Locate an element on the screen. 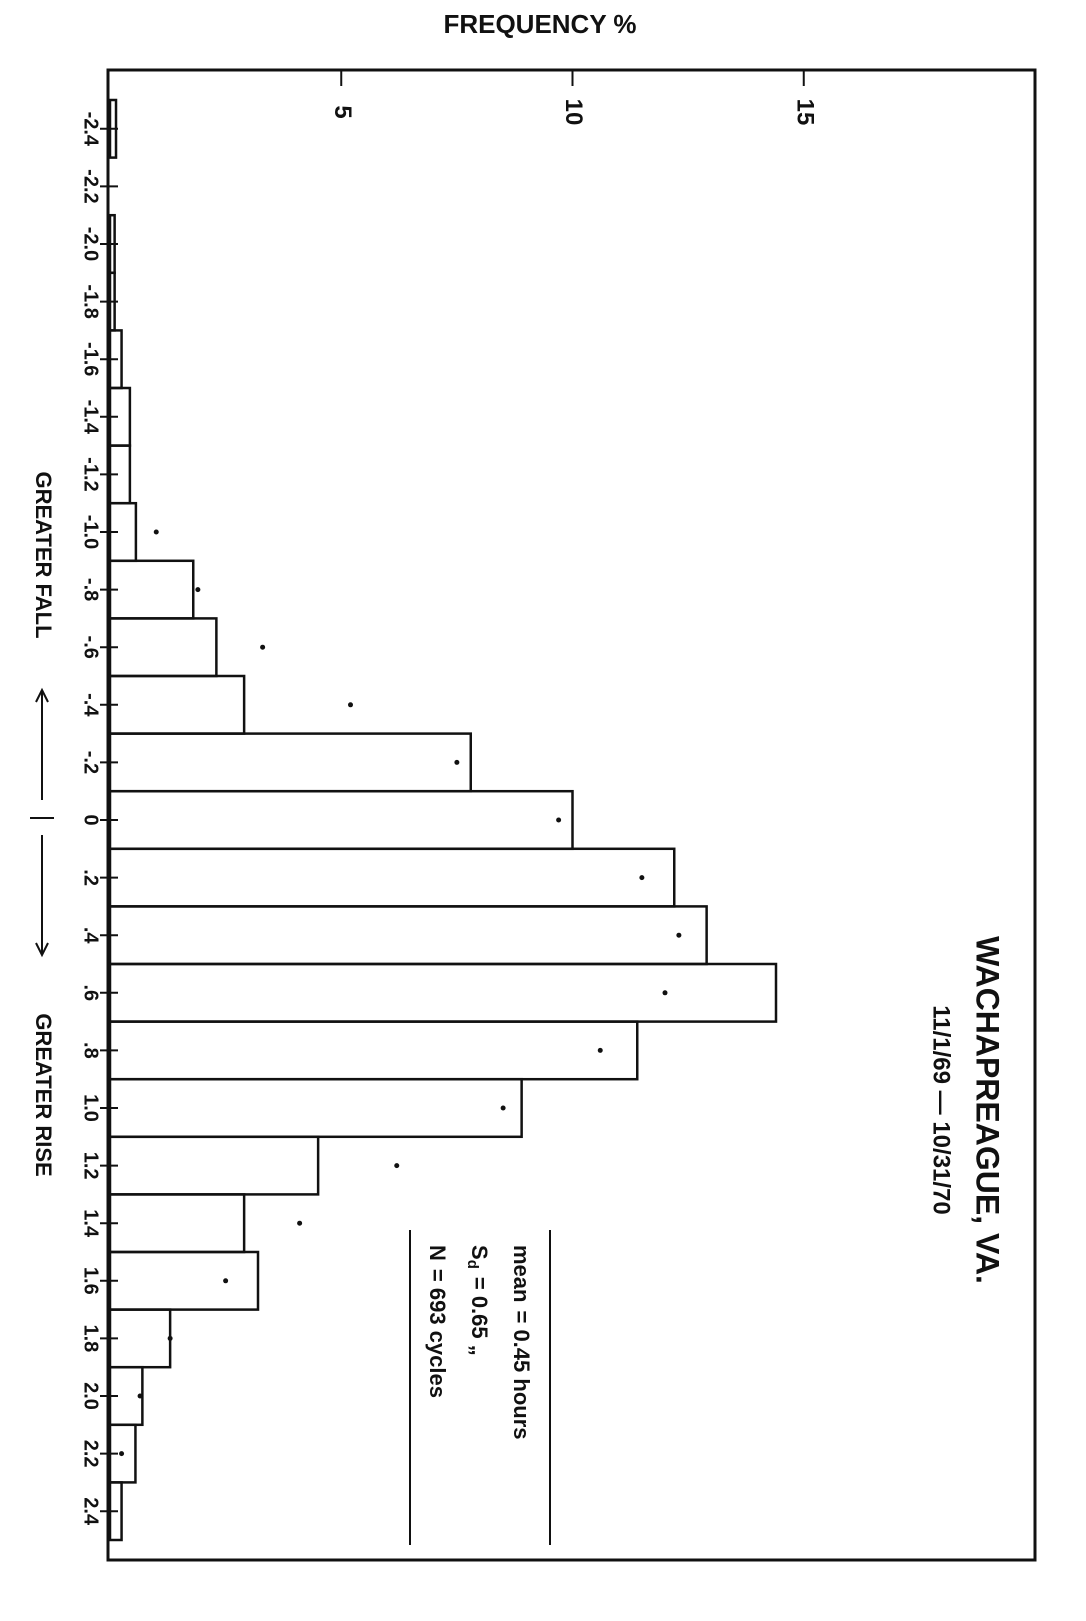 Image resolution: width=1086 pixels, height=1621 pixels. stat: N = 693 cycles is located at coordinates (437, 1321).